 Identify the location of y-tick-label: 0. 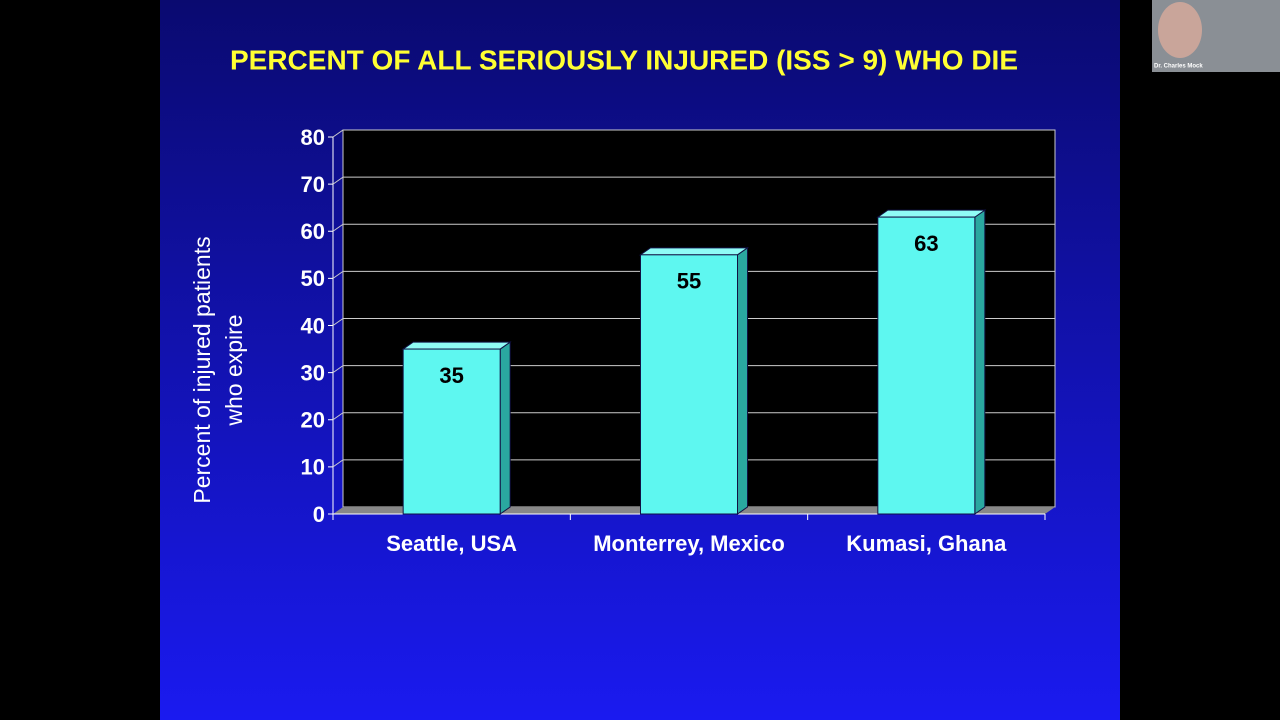
(319, 514).